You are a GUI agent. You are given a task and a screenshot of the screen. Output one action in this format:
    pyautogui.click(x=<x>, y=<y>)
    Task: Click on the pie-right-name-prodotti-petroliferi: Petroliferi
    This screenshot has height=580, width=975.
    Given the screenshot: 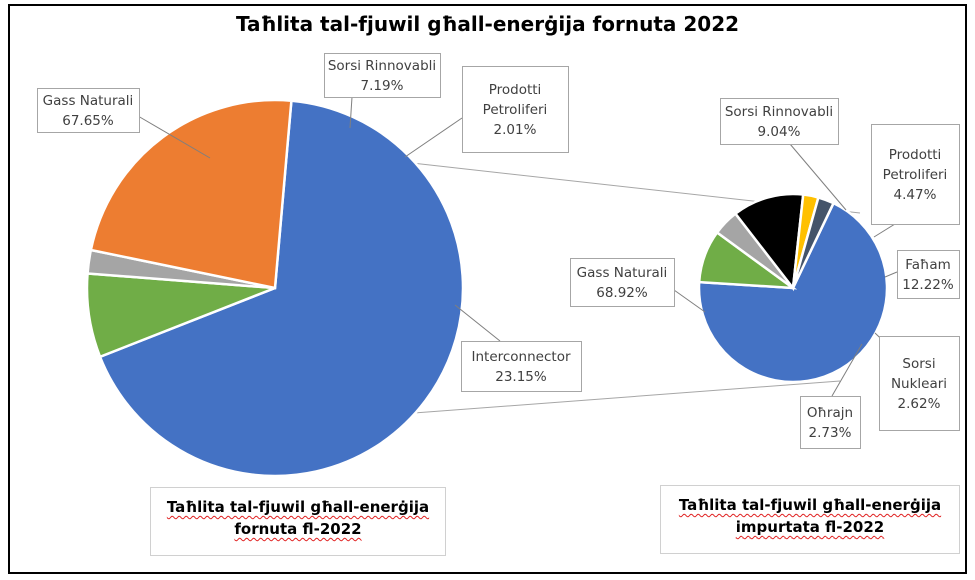 What is the action you would take?
    pyautogui.click(x=915, y=175)
    